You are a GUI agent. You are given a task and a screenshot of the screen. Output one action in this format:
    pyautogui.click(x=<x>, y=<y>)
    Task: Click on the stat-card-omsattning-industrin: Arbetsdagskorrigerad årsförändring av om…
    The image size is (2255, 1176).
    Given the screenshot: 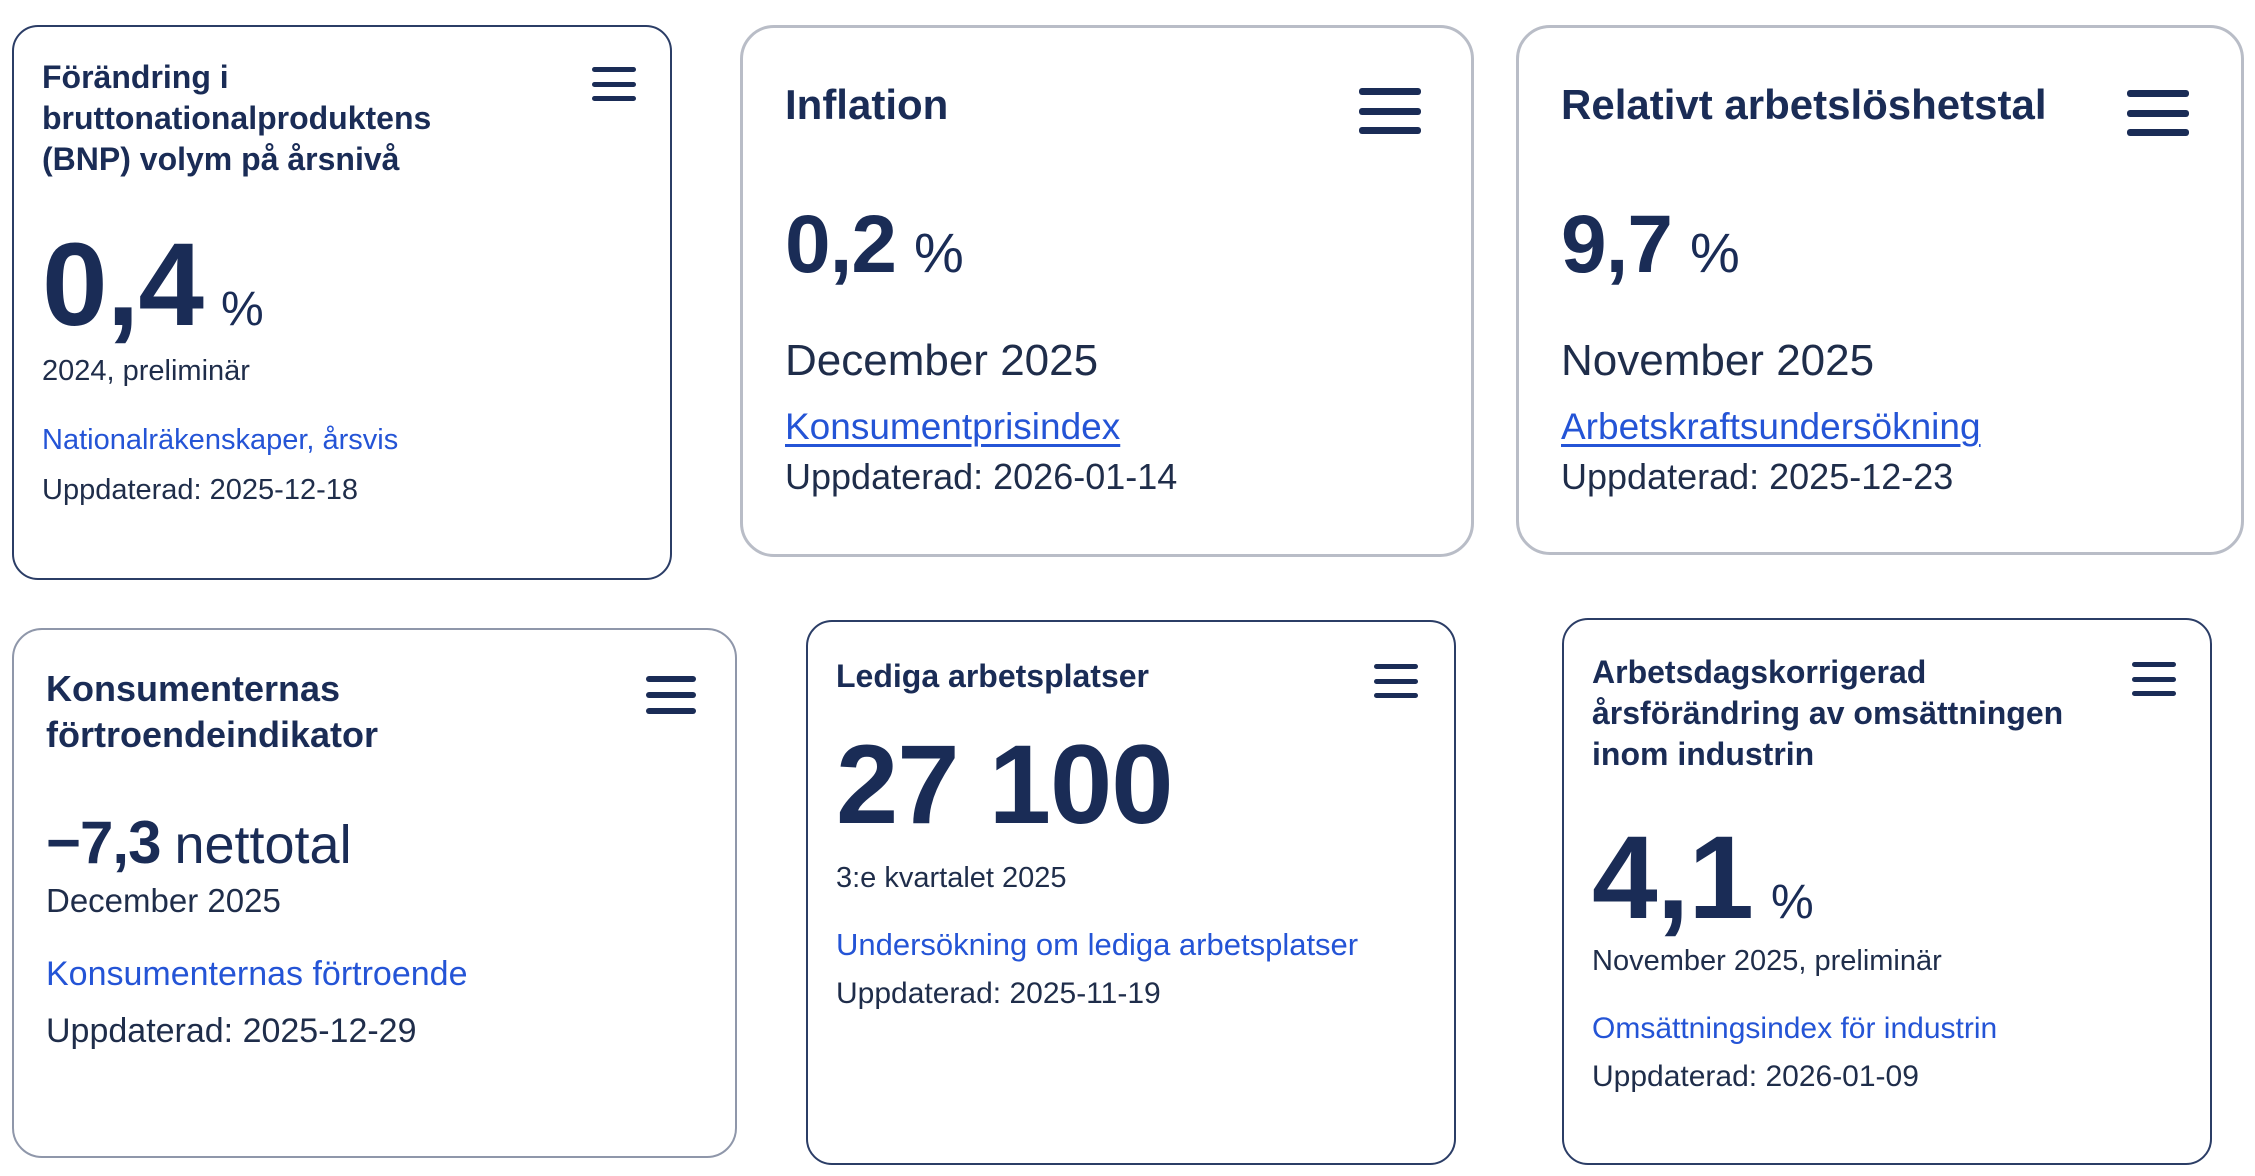 What is the action you would take?
    pyautogui.click(x=1887, y=891)
    